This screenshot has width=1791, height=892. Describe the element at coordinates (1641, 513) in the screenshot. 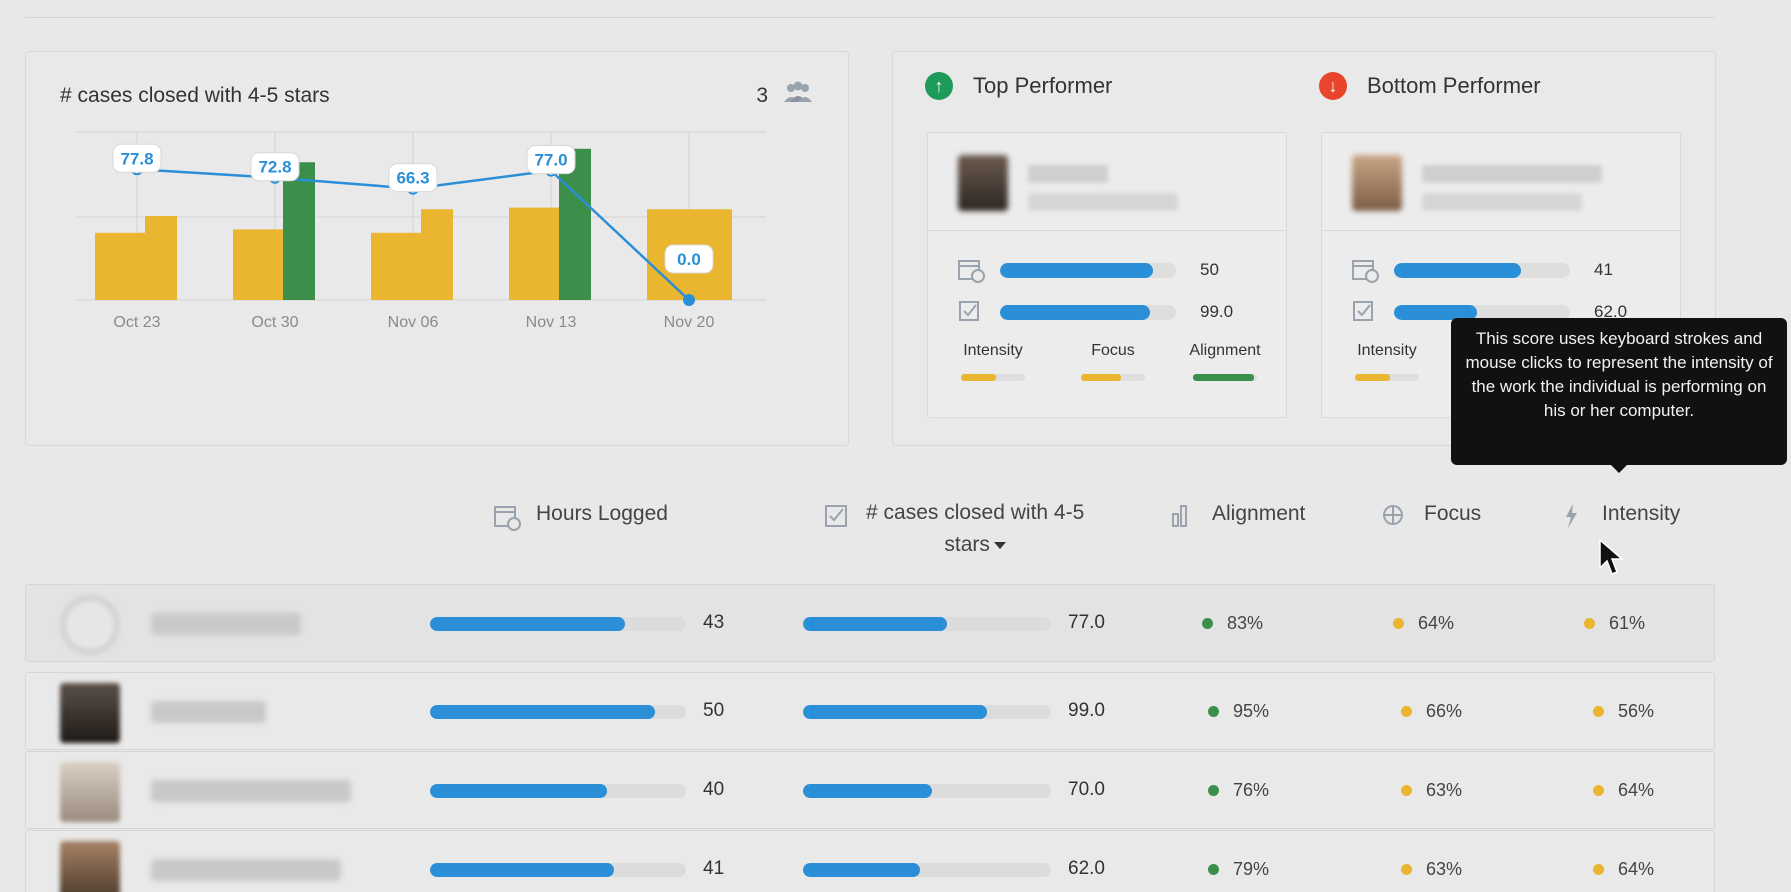

I see `col-header-intensity-label: Intensity` at that location.